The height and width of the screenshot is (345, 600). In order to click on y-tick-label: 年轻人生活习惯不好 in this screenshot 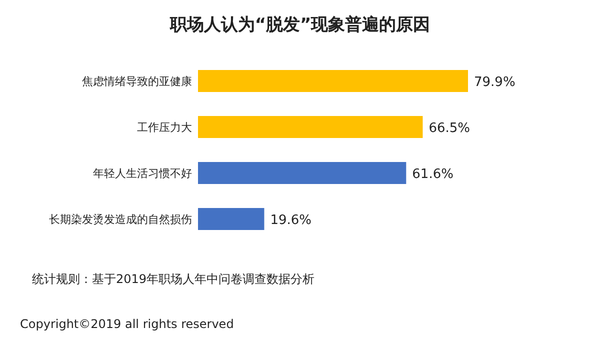, I will do `click(142, 173)`.